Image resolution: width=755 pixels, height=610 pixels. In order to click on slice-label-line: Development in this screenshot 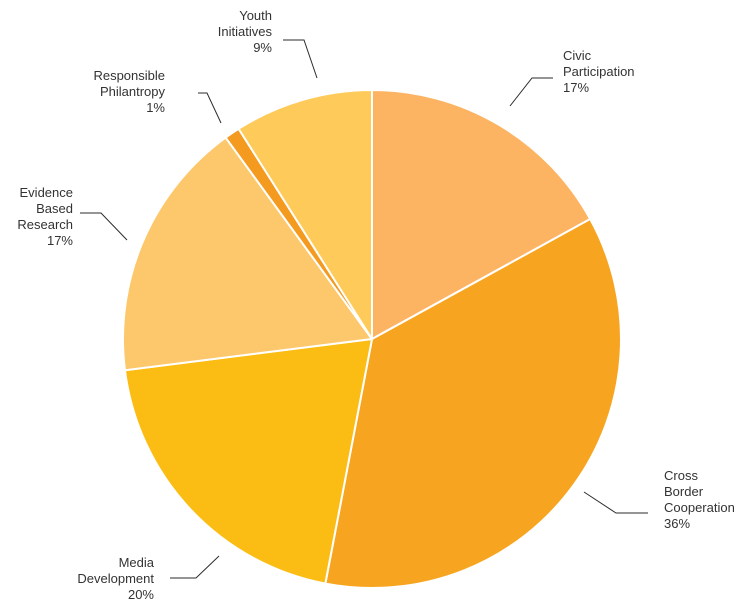, I will do `click(115, 578)`.